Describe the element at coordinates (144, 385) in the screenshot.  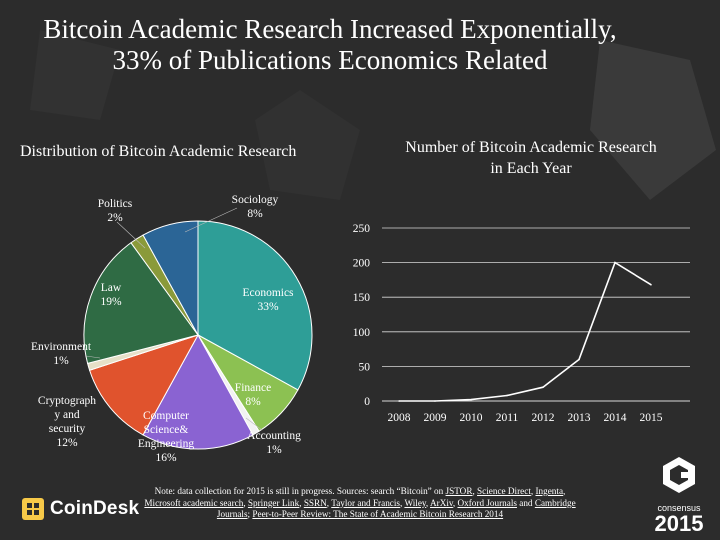
I see `pie-slice-cryptograph-y-and-security` at that location.